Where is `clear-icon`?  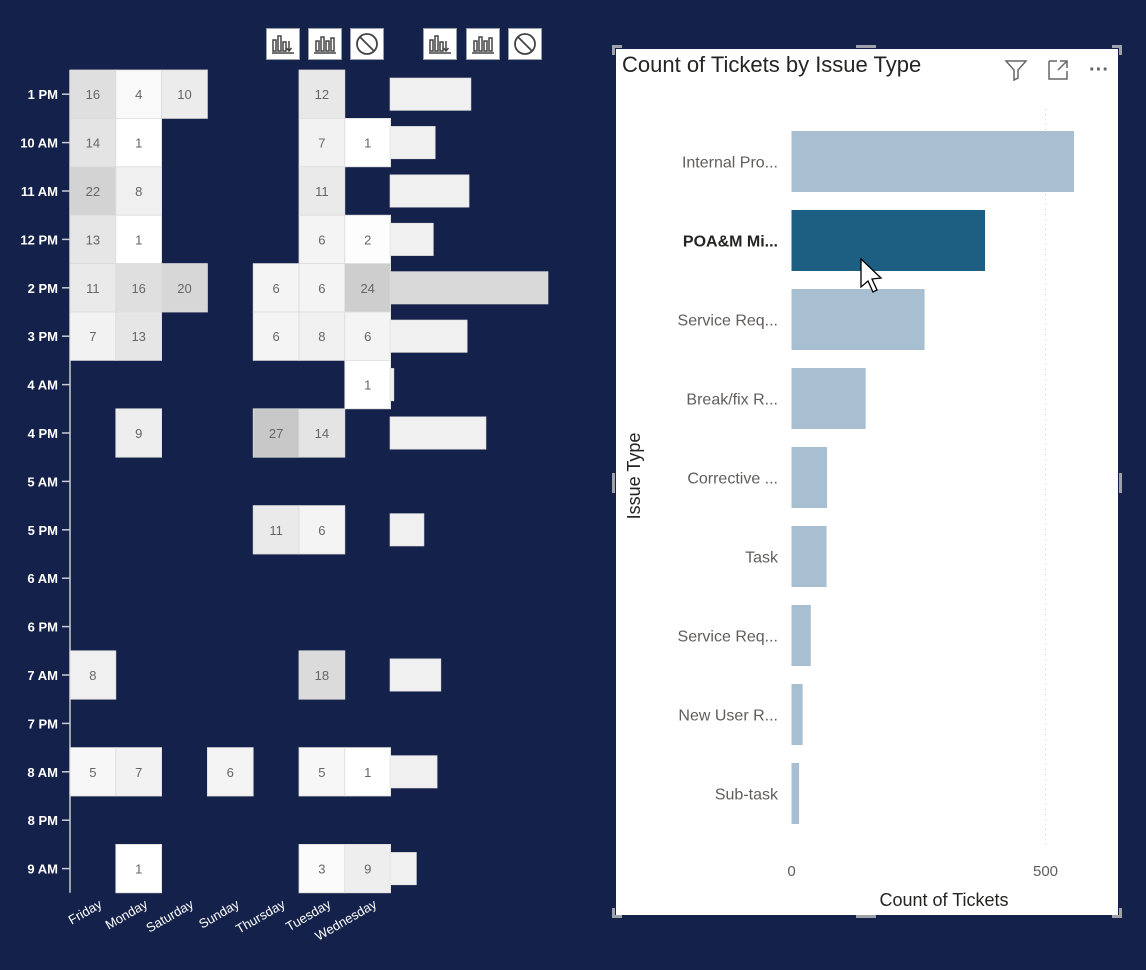
clear-icon is located at coordinates (367, 44).